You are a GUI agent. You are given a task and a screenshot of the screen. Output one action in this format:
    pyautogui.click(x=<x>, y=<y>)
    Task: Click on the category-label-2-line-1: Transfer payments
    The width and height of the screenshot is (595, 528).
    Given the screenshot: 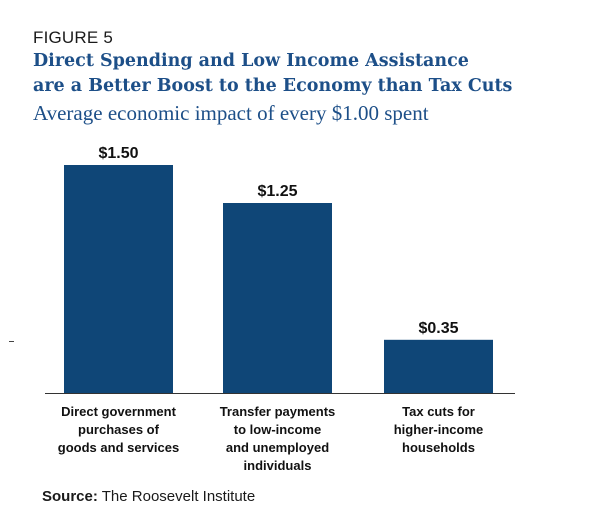 What is the action you would take?
    pyautogui.click(x=278, y=411)
    